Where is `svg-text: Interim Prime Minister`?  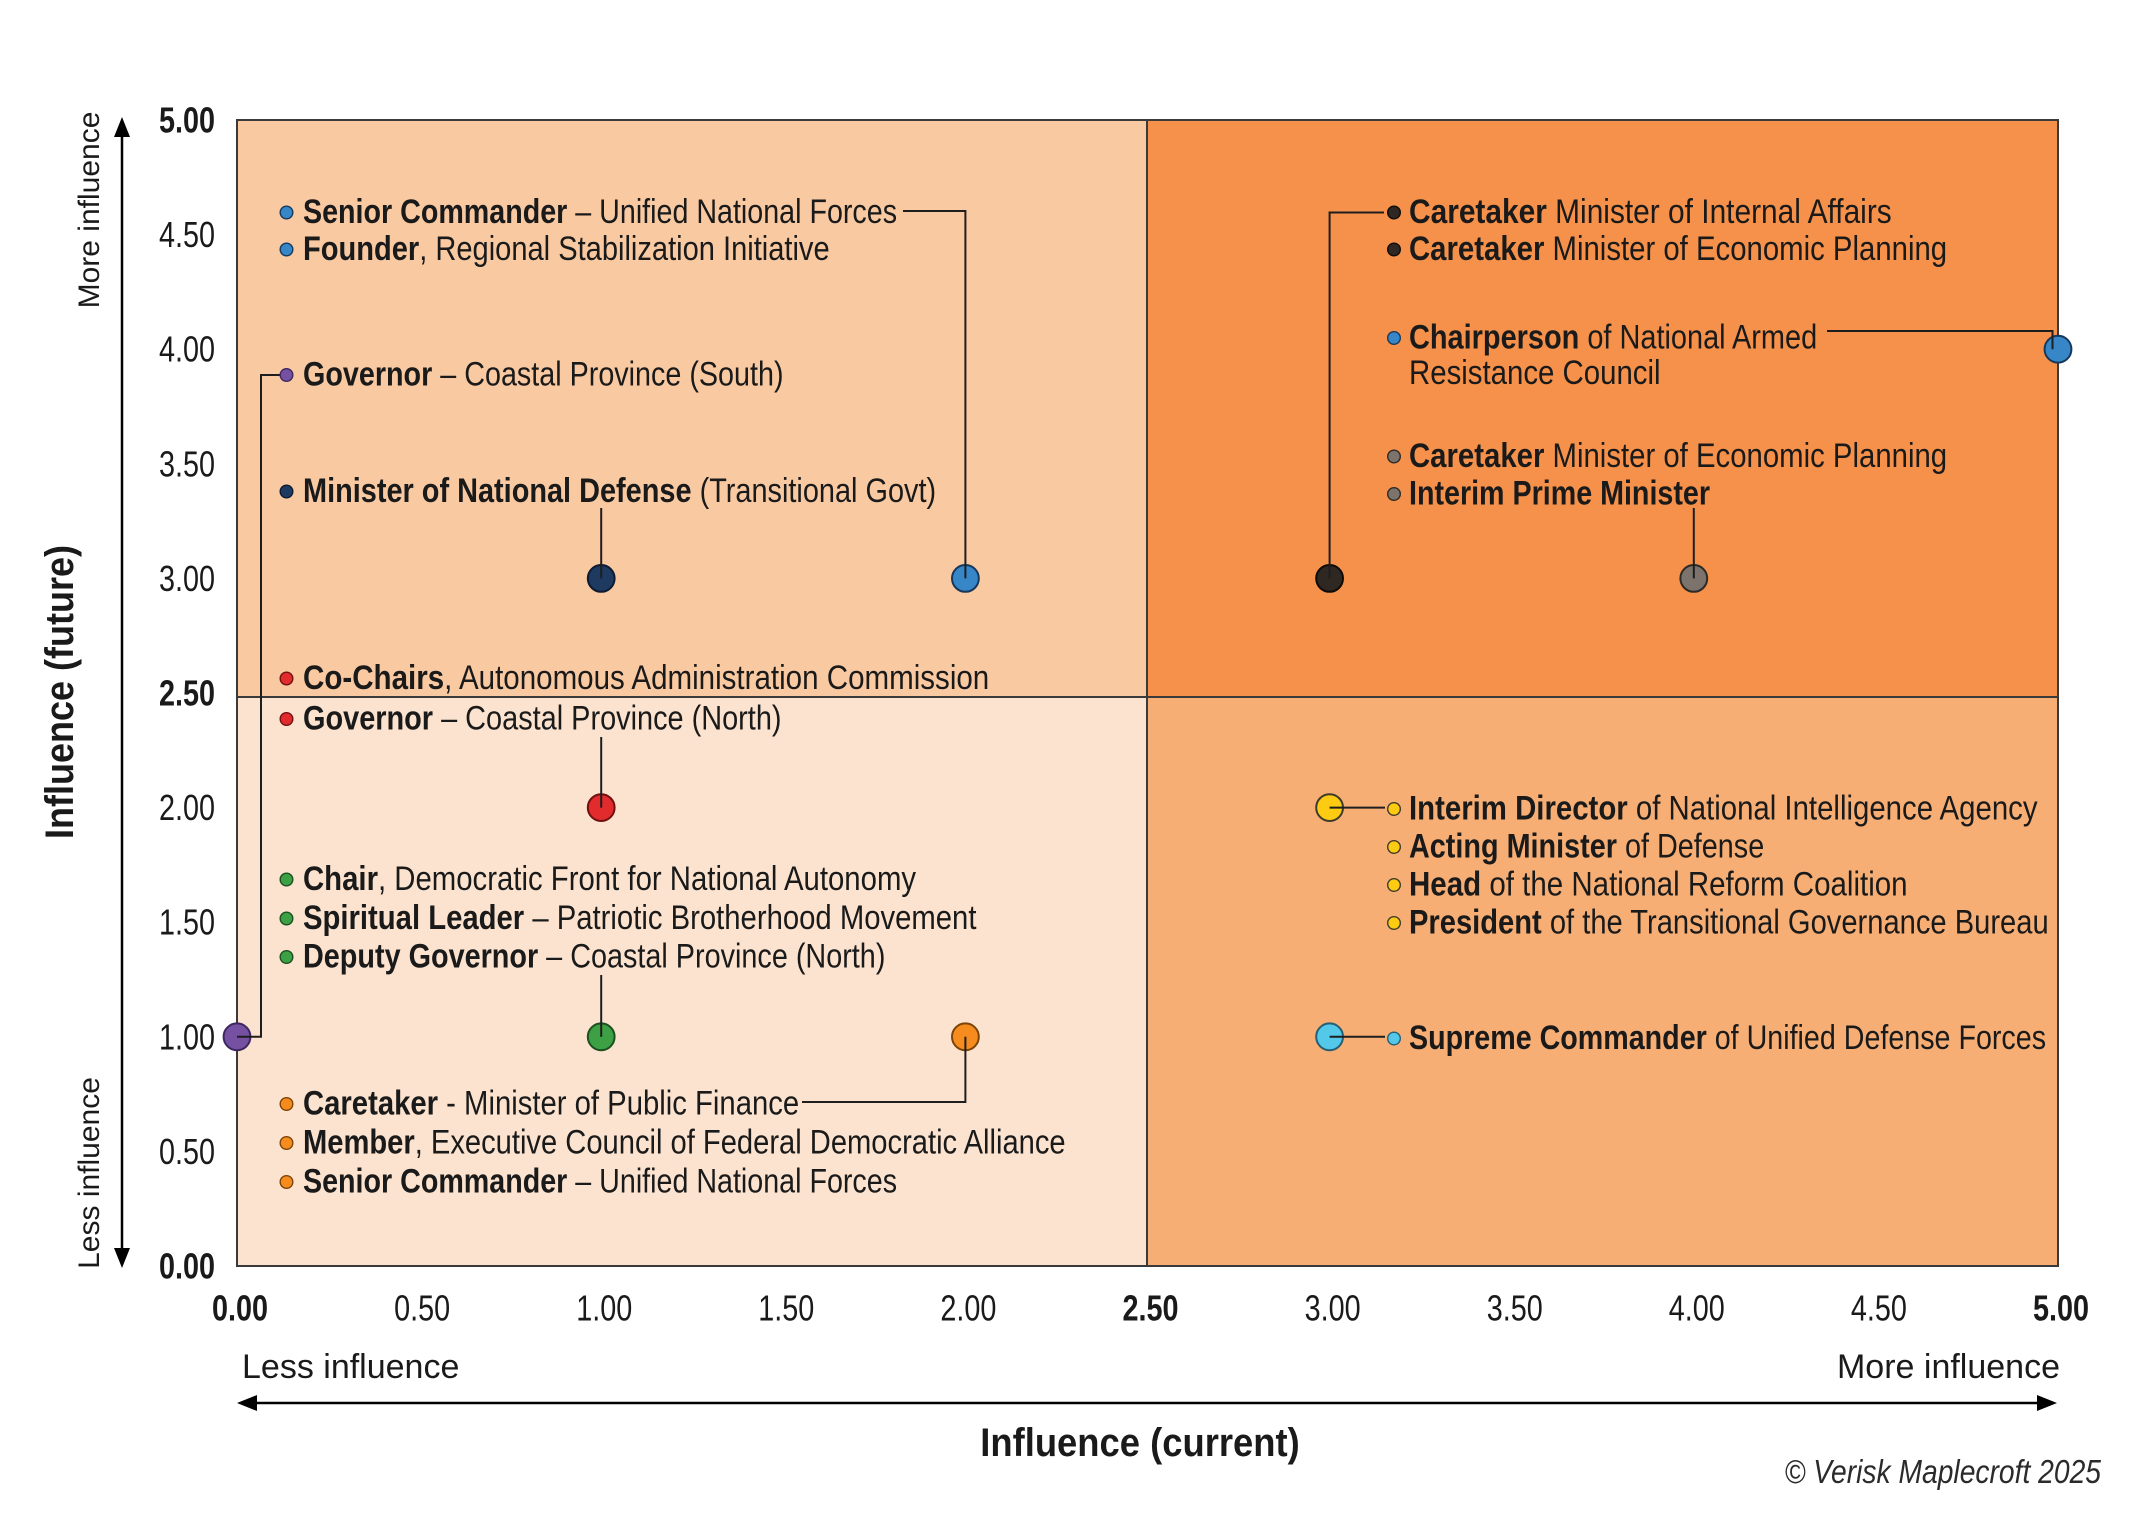
svg-text: Interim Prime Minister is located at coordinates (1559, 493).